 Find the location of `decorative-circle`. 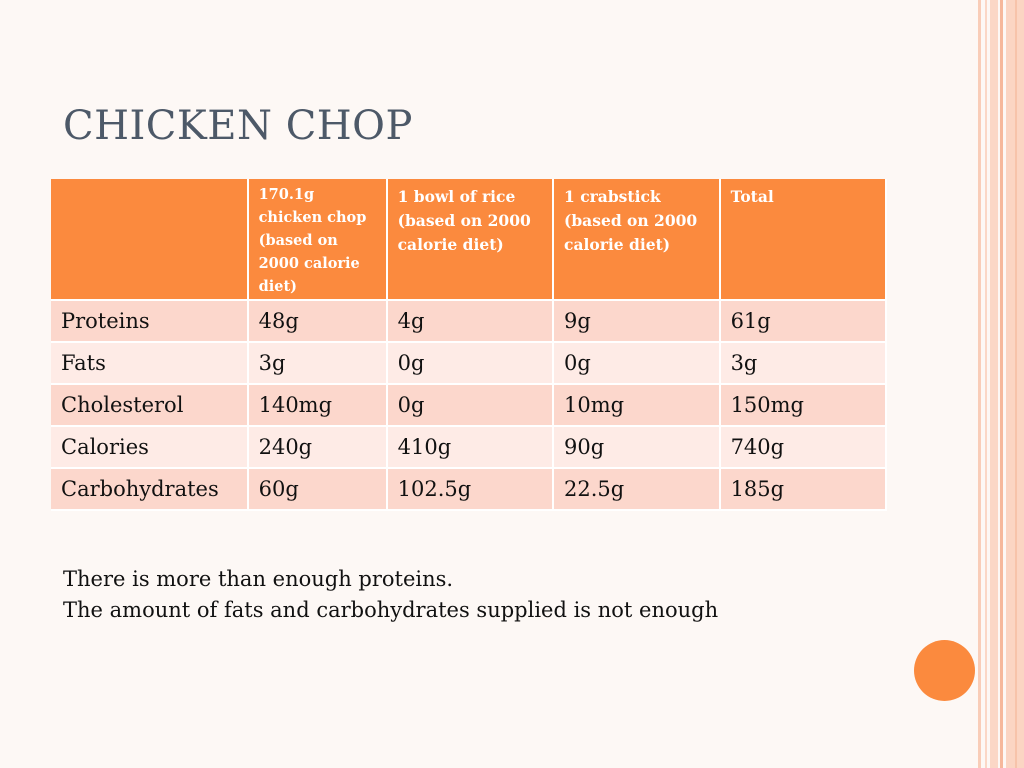

decorative-circle is located at coordinates (944, 670).